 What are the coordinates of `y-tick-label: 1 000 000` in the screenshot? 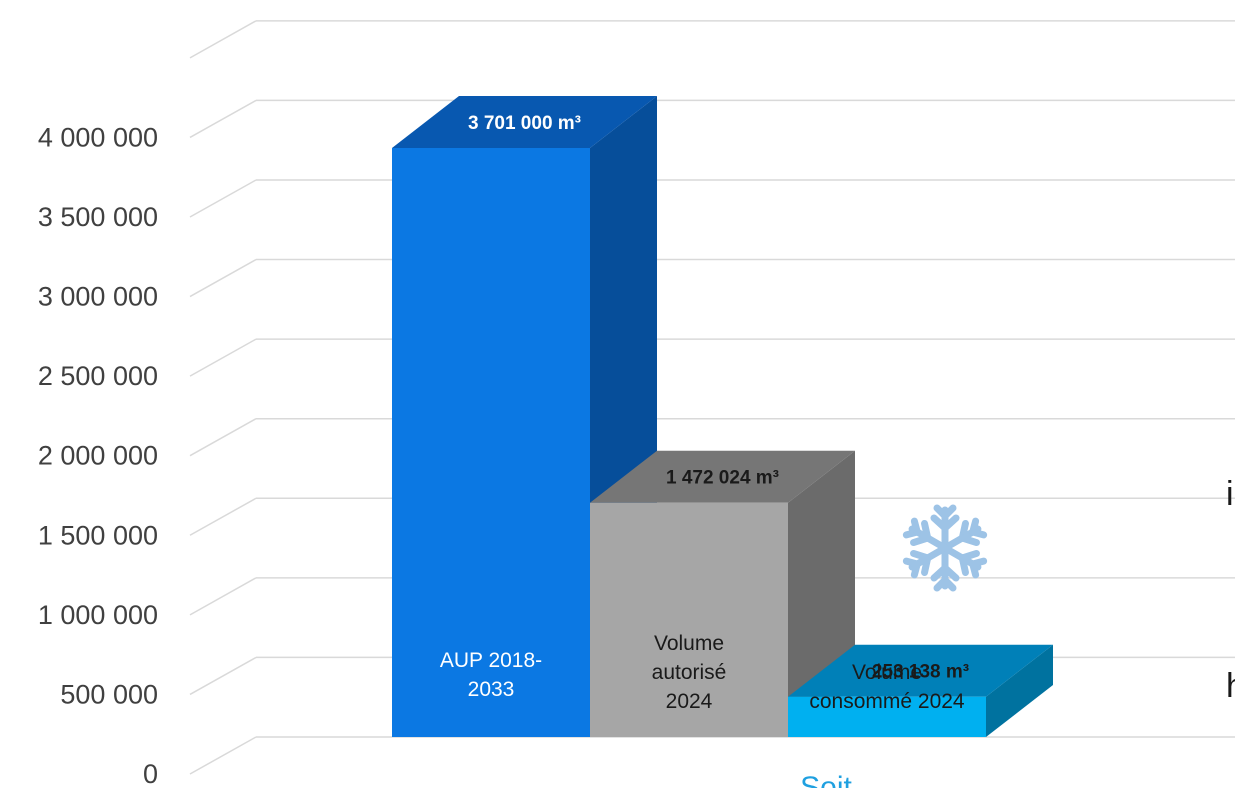 It's located at (98, 615).